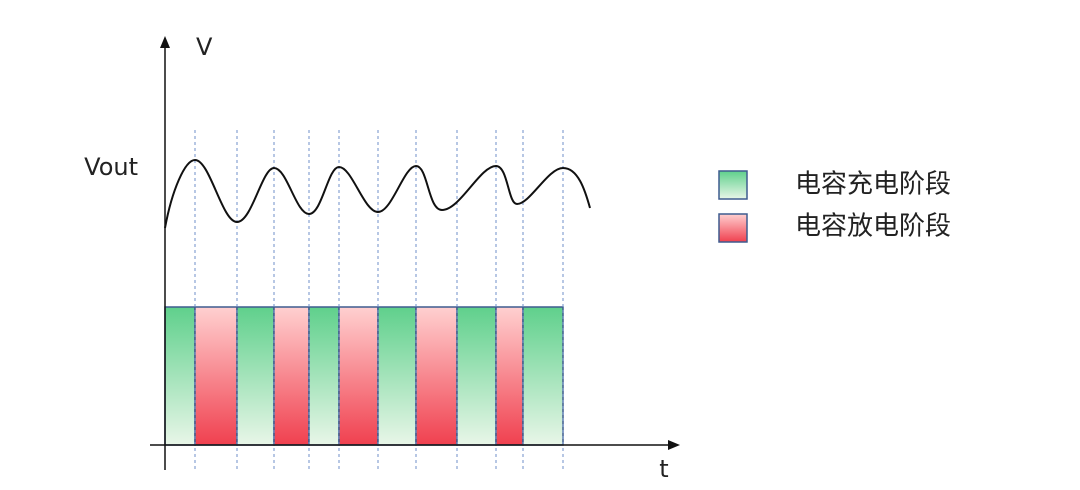  Describe the element at coordinates (873, 227) in the screenshot. I see `legend-label: 电容放电阶段` at that location.